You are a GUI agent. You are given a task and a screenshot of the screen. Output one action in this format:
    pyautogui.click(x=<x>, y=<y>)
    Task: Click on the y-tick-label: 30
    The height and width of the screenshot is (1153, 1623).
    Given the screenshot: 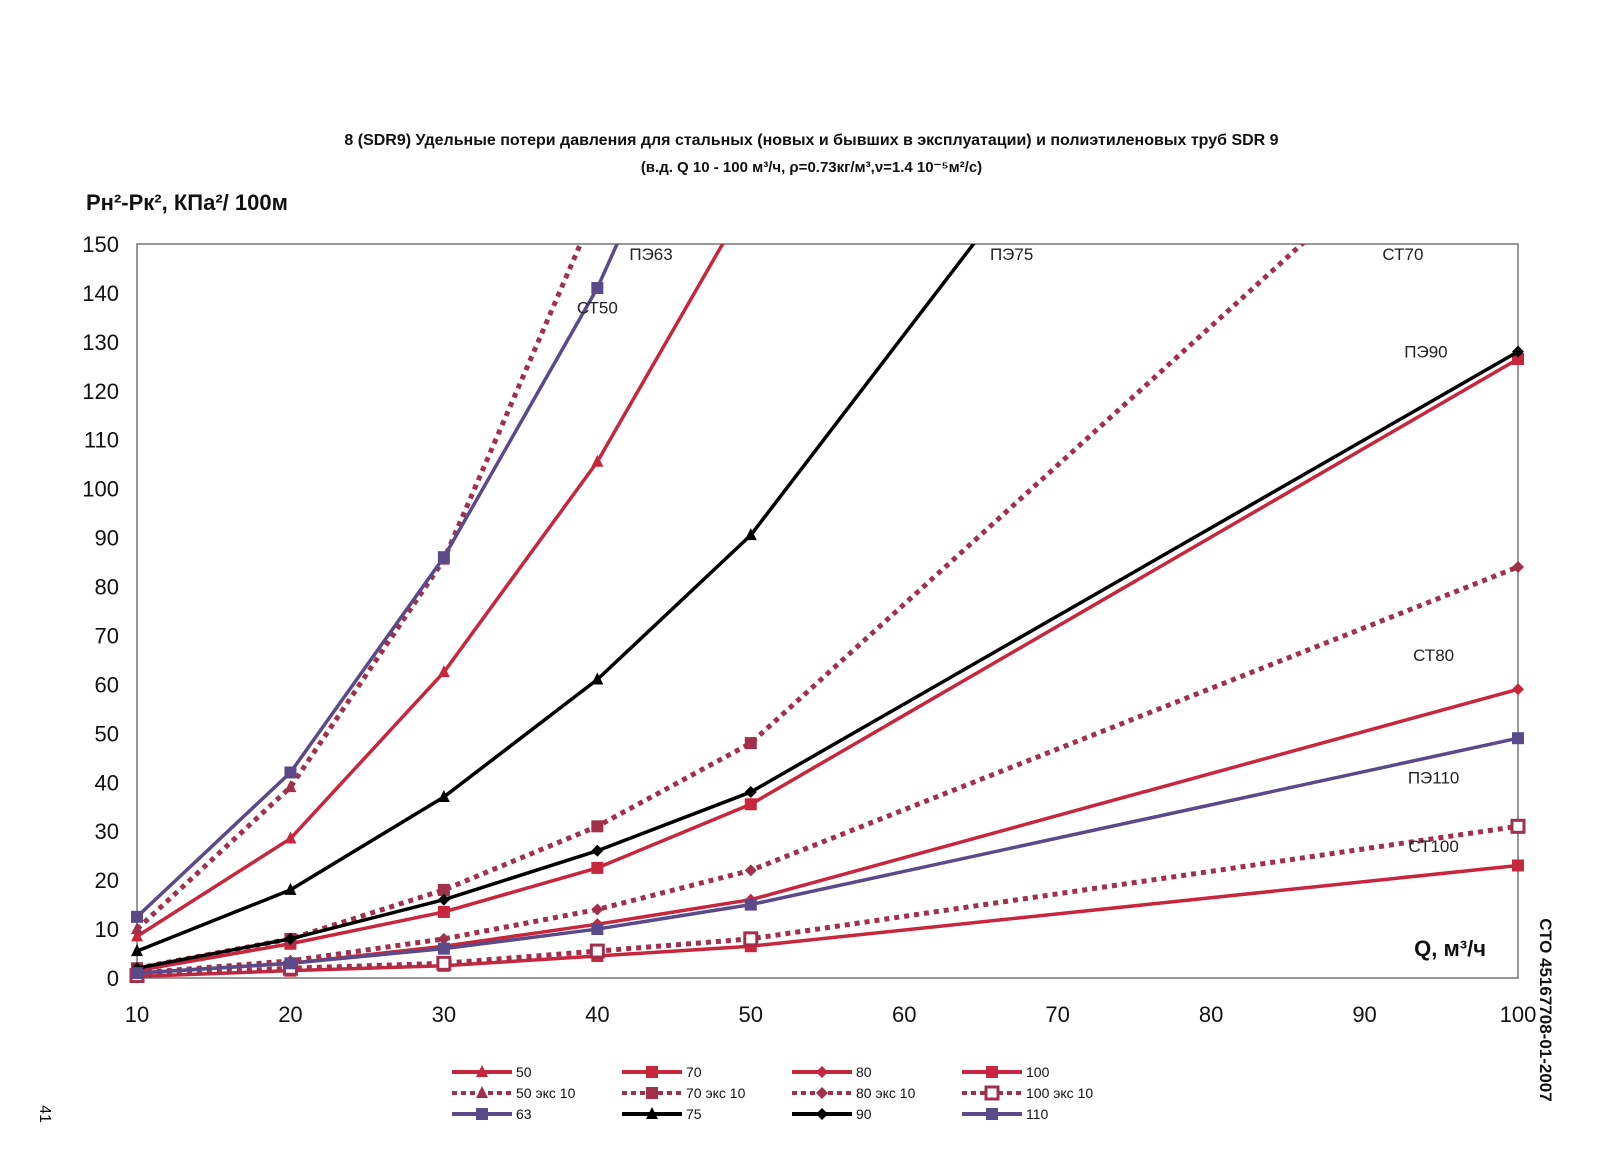 What is the action you would take?
    pyautogui.click(x=107, y=831)
    